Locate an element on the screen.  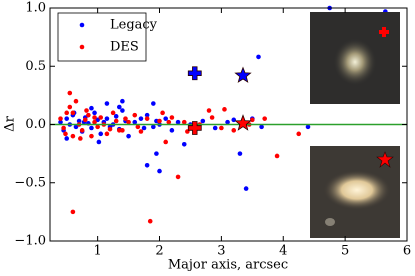
y-tick-label: 1.0 is located at coordinates (35, 8).